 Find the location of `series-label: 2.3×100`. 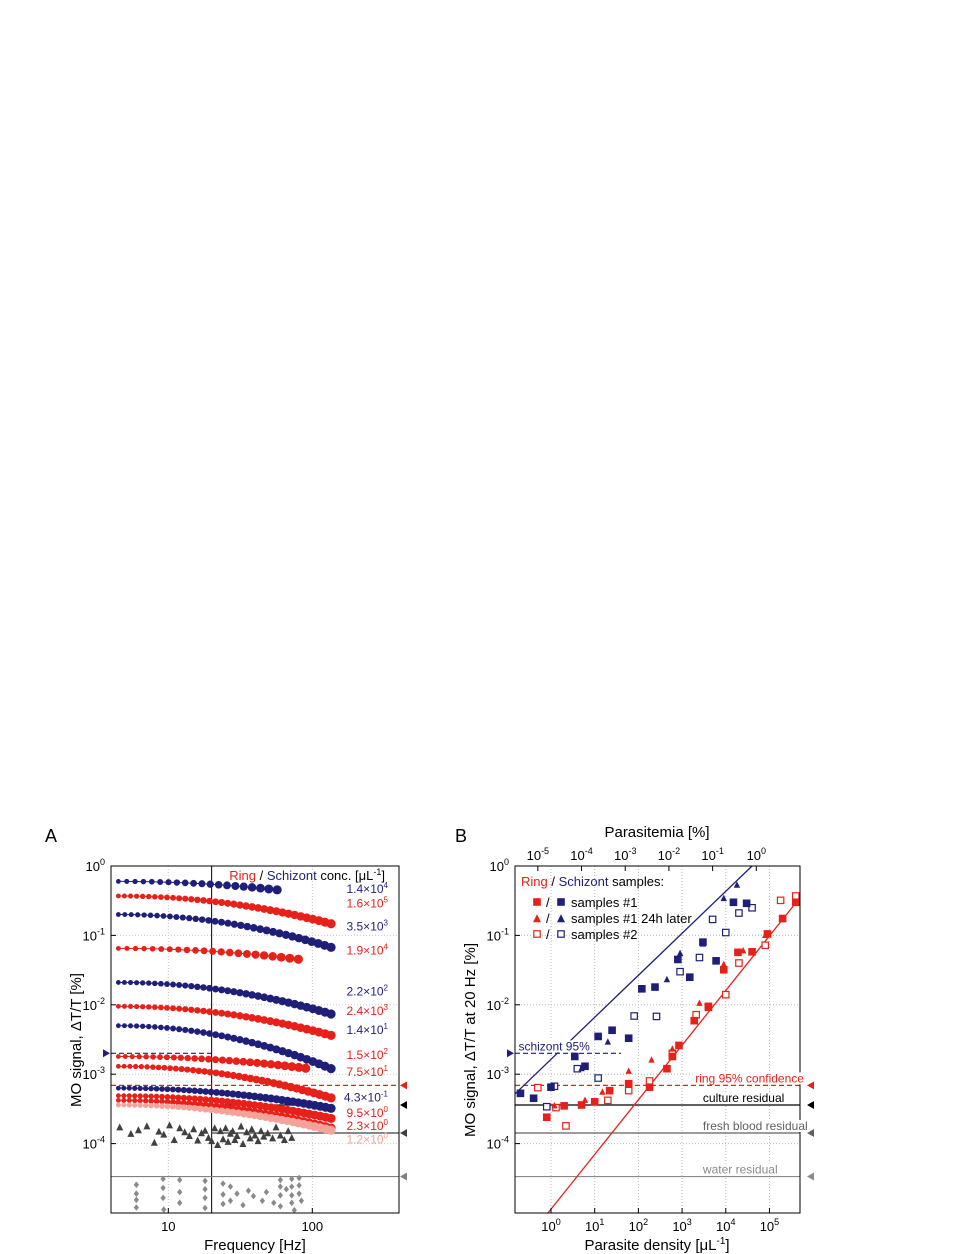

series-label: 2.3×100 is located at coordinates (368, 1125).